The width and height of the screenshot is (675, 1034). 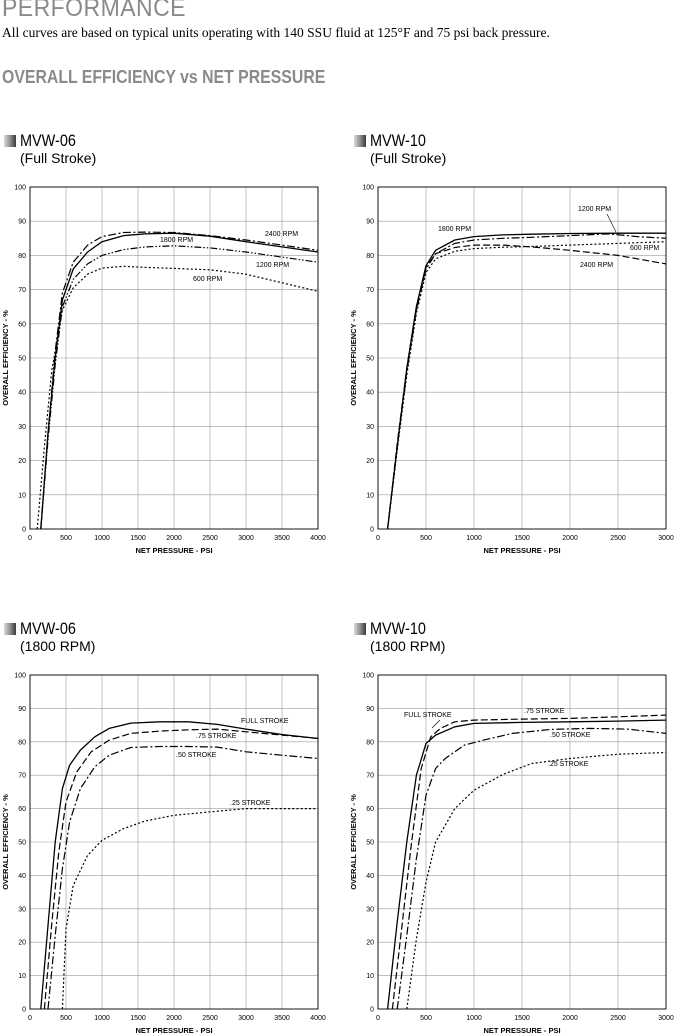 I want to click on chart-4-heading: MVW-10 (1800 RPM), so click(x=454, y=639).